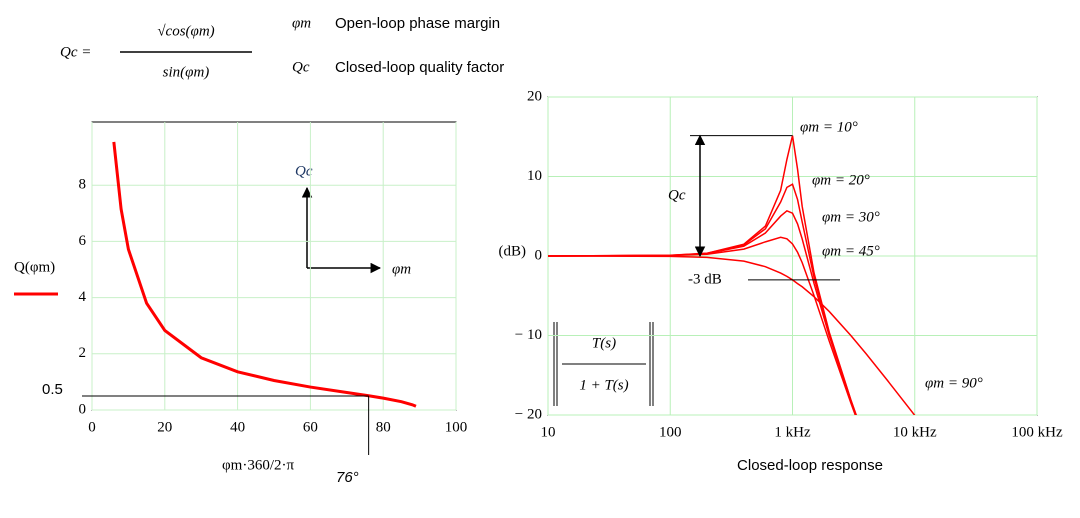 The height and width of the screenshot is (518, 1080). What do you see at coordinates (301, 67) in the screenshot?
I see `legend-symbol: Qc` at bounding box center [301, 67].